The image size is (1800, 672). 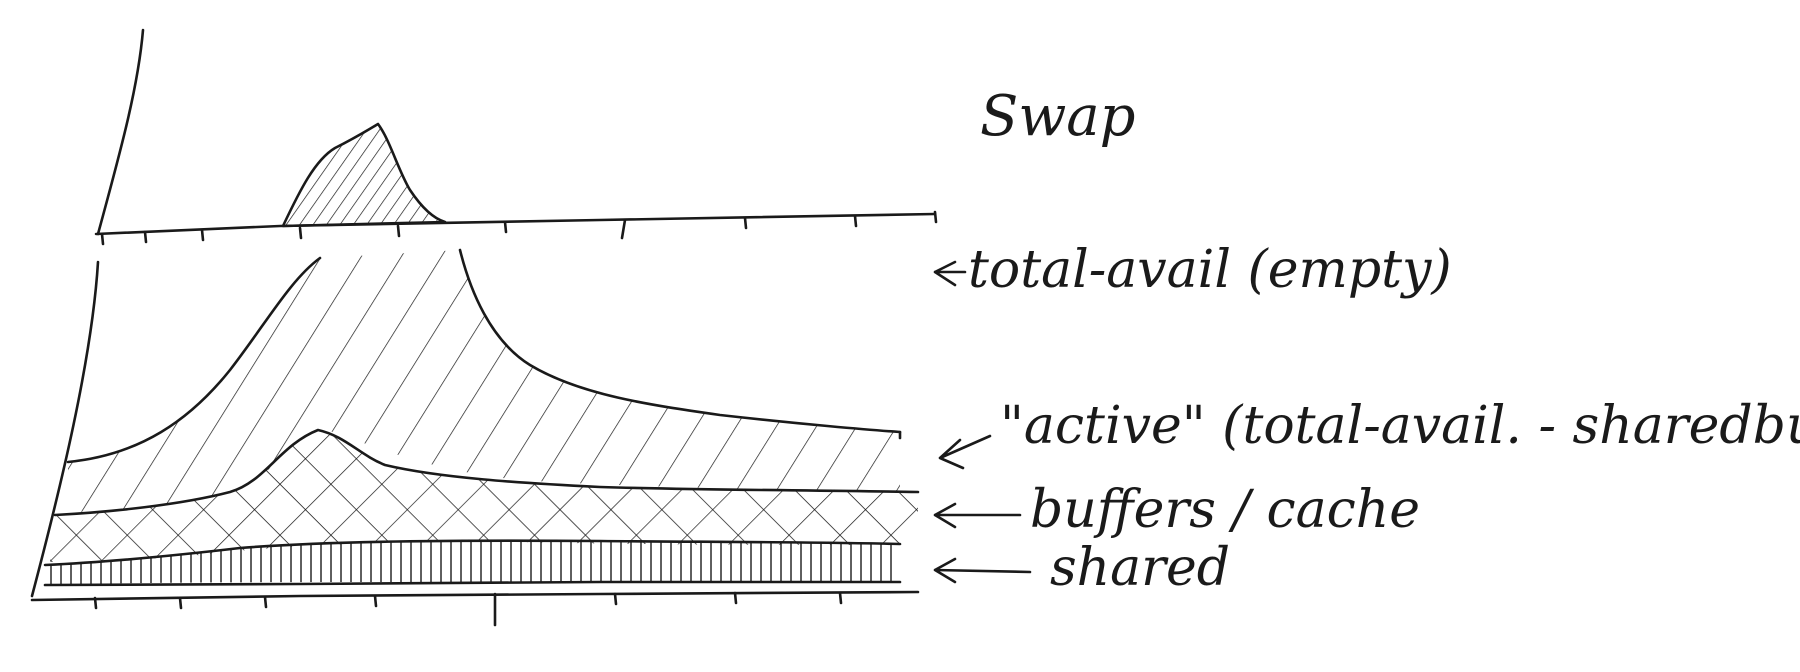 What do you see at coordinates (486, 472) in the screenshot?
I see `buffers-top-line` at bounding box center [486, 472].